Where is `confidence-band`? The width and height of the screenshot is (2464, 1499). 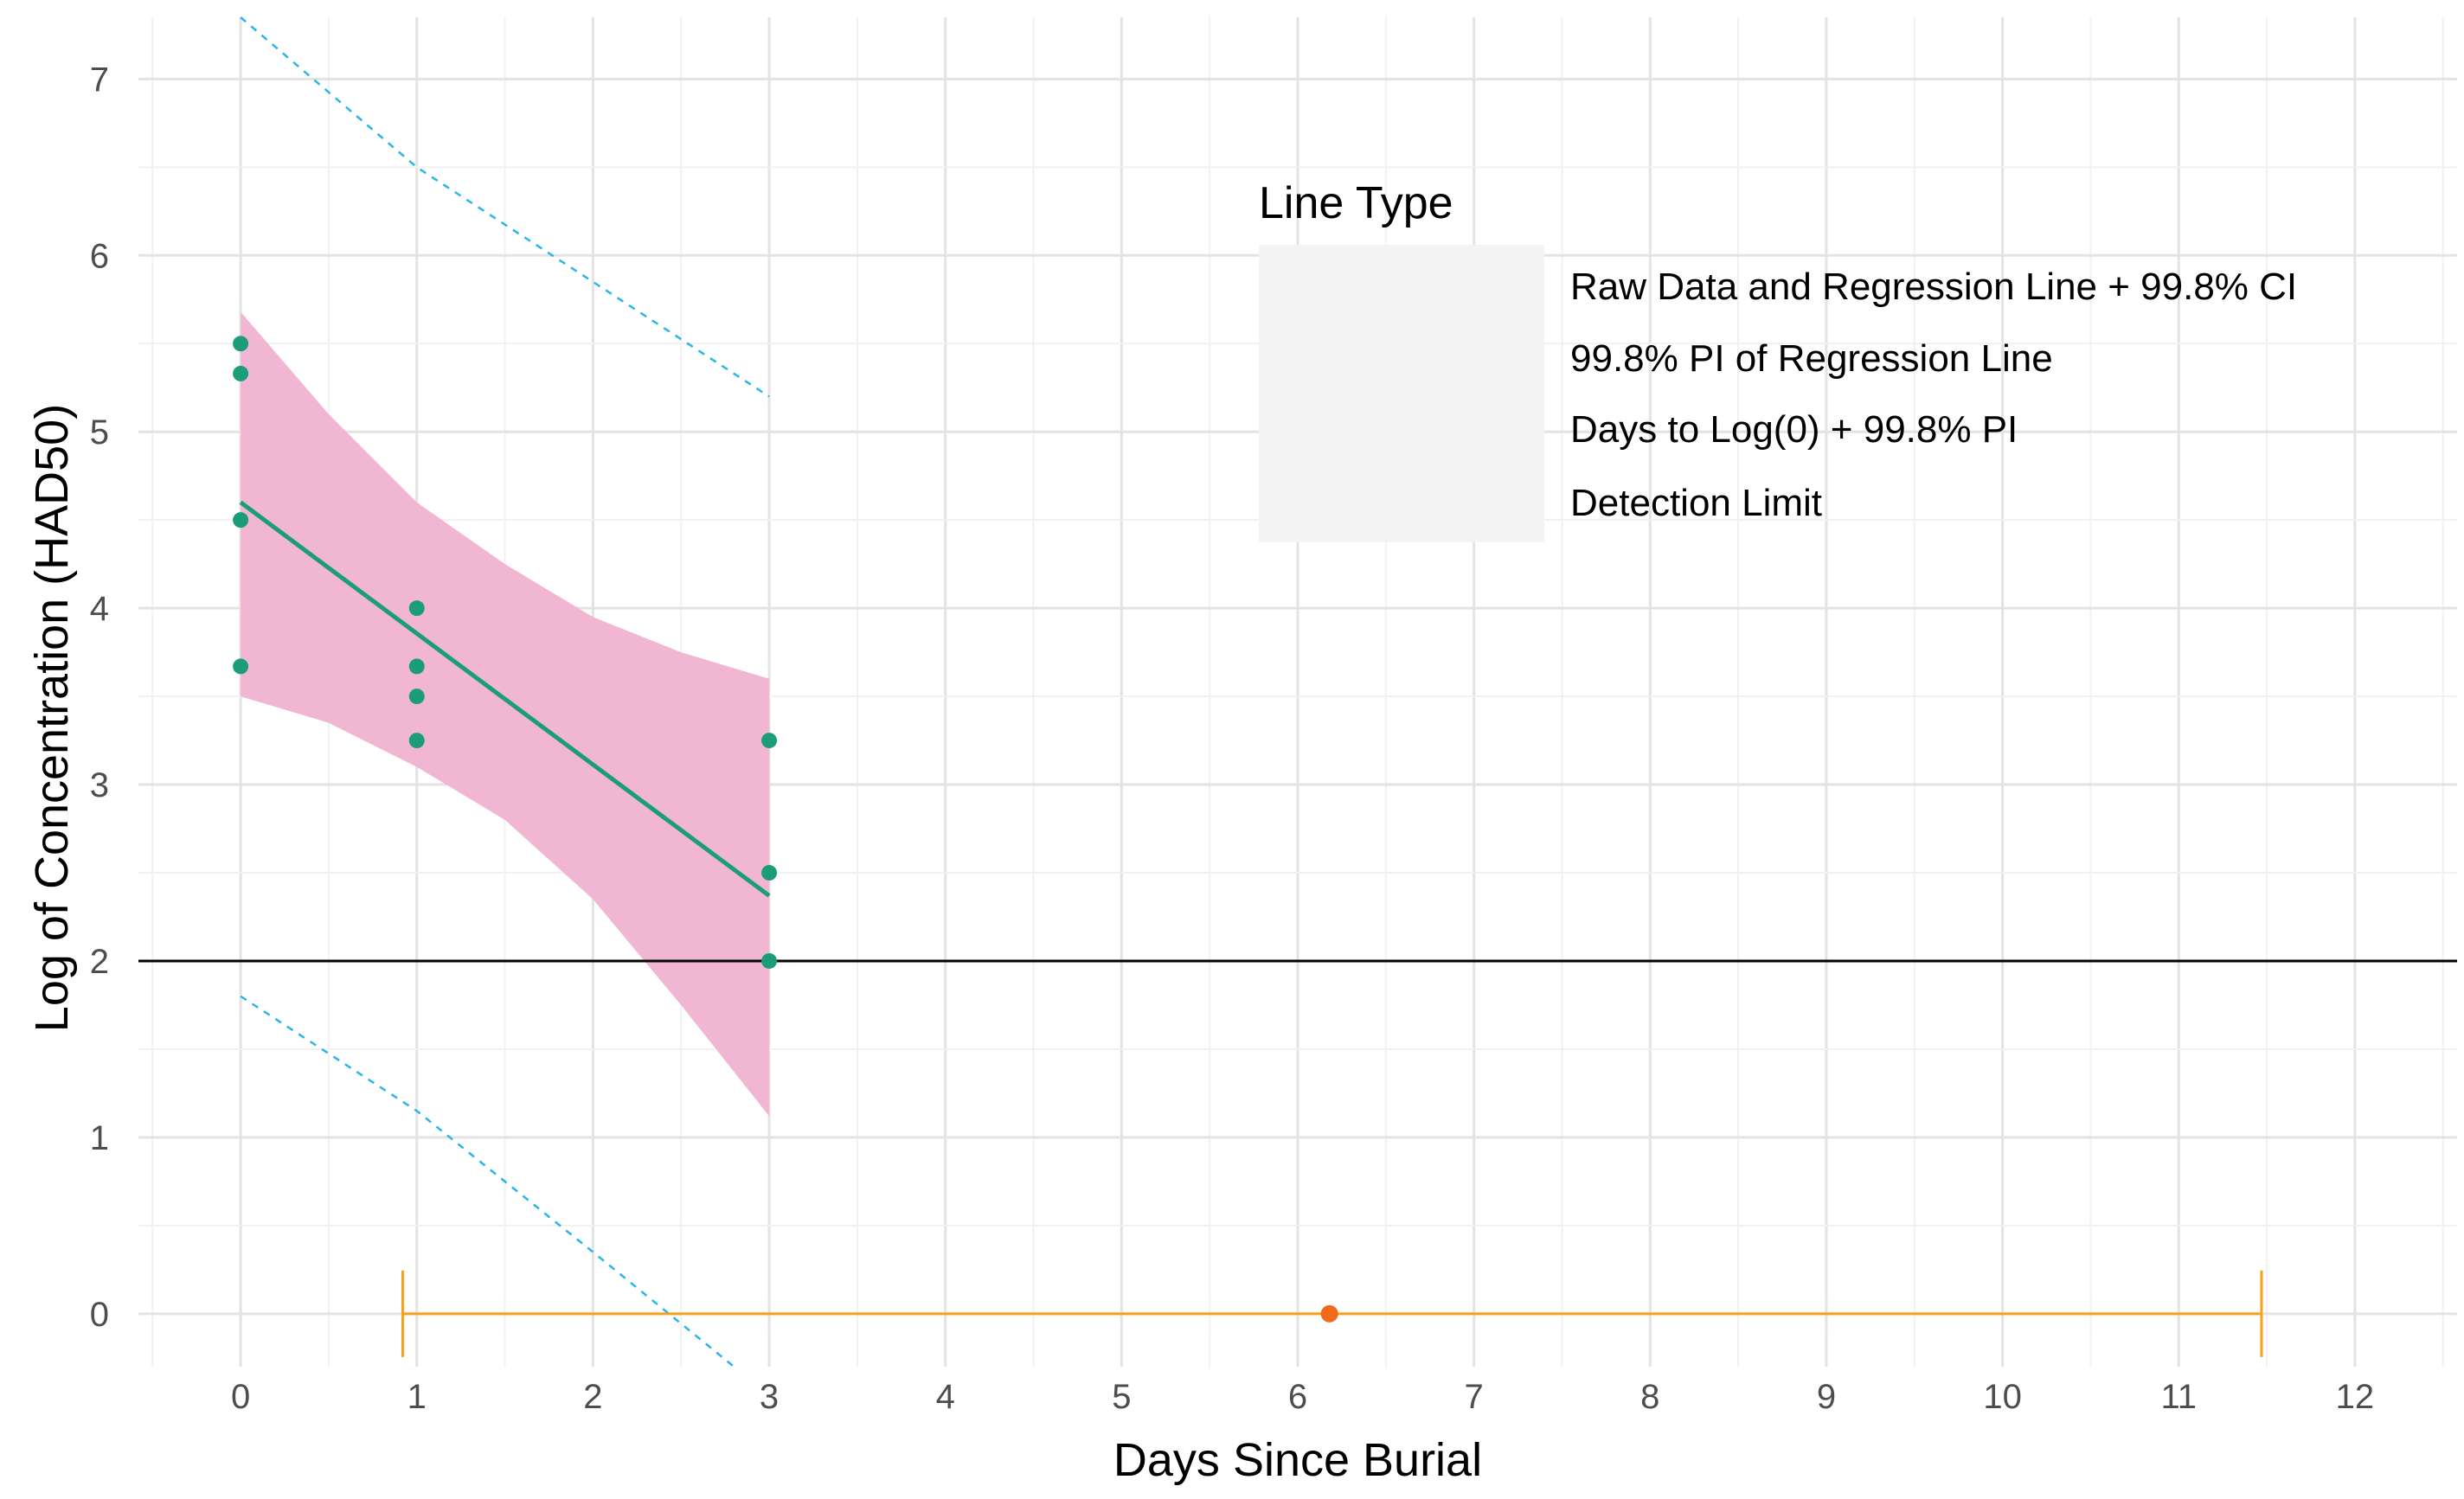
confidence-band is located at coordinates (506, 714).